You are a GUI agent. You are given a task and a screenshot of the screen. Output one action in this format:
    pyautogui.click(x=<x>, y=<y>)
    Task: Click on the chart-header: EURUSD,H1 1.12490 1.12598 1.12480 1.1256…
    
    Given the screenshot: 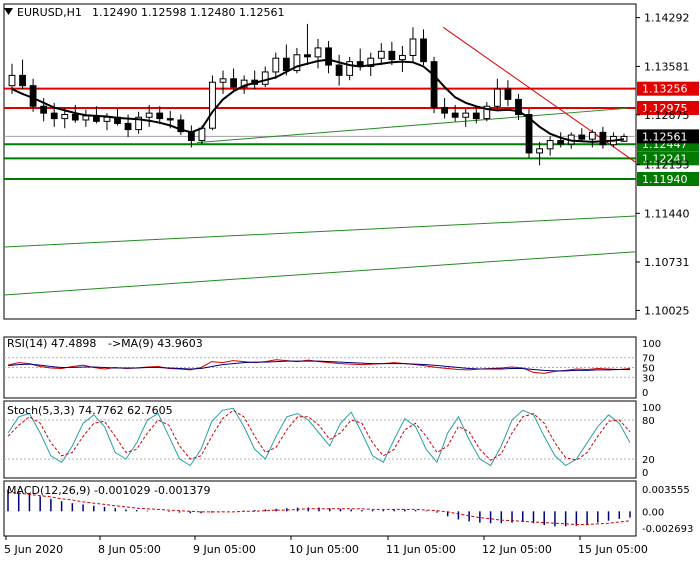 What is the action you would take?
    pyautogui.click(x=144, y=12)
    